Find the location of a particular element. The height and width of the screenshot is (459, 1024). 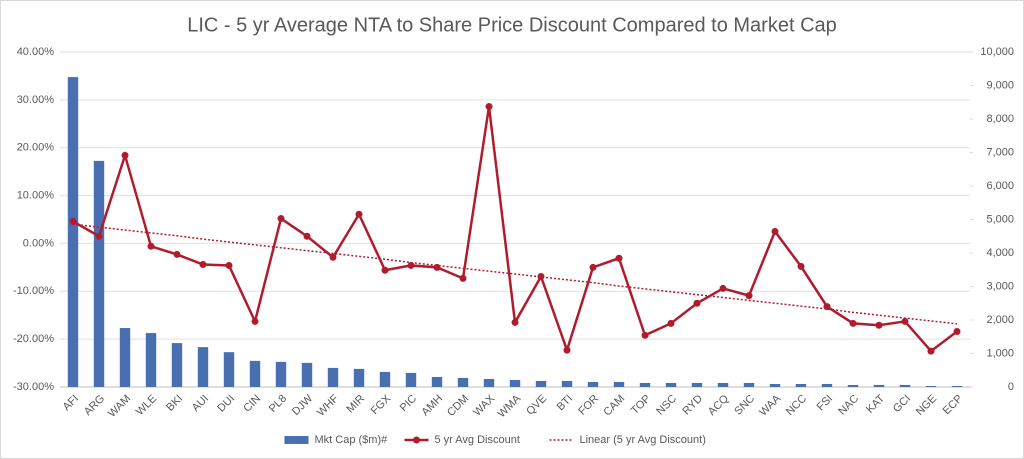

legend-item: Linear (5 yr Avg Discount) is located at coordinates (627, 440).